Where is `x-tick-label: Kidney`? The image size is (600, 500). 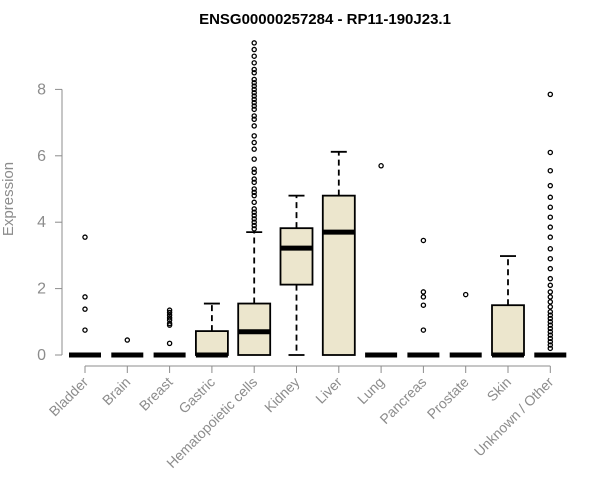 x-tick-label: Kidney is located at coordinates (282, 395).